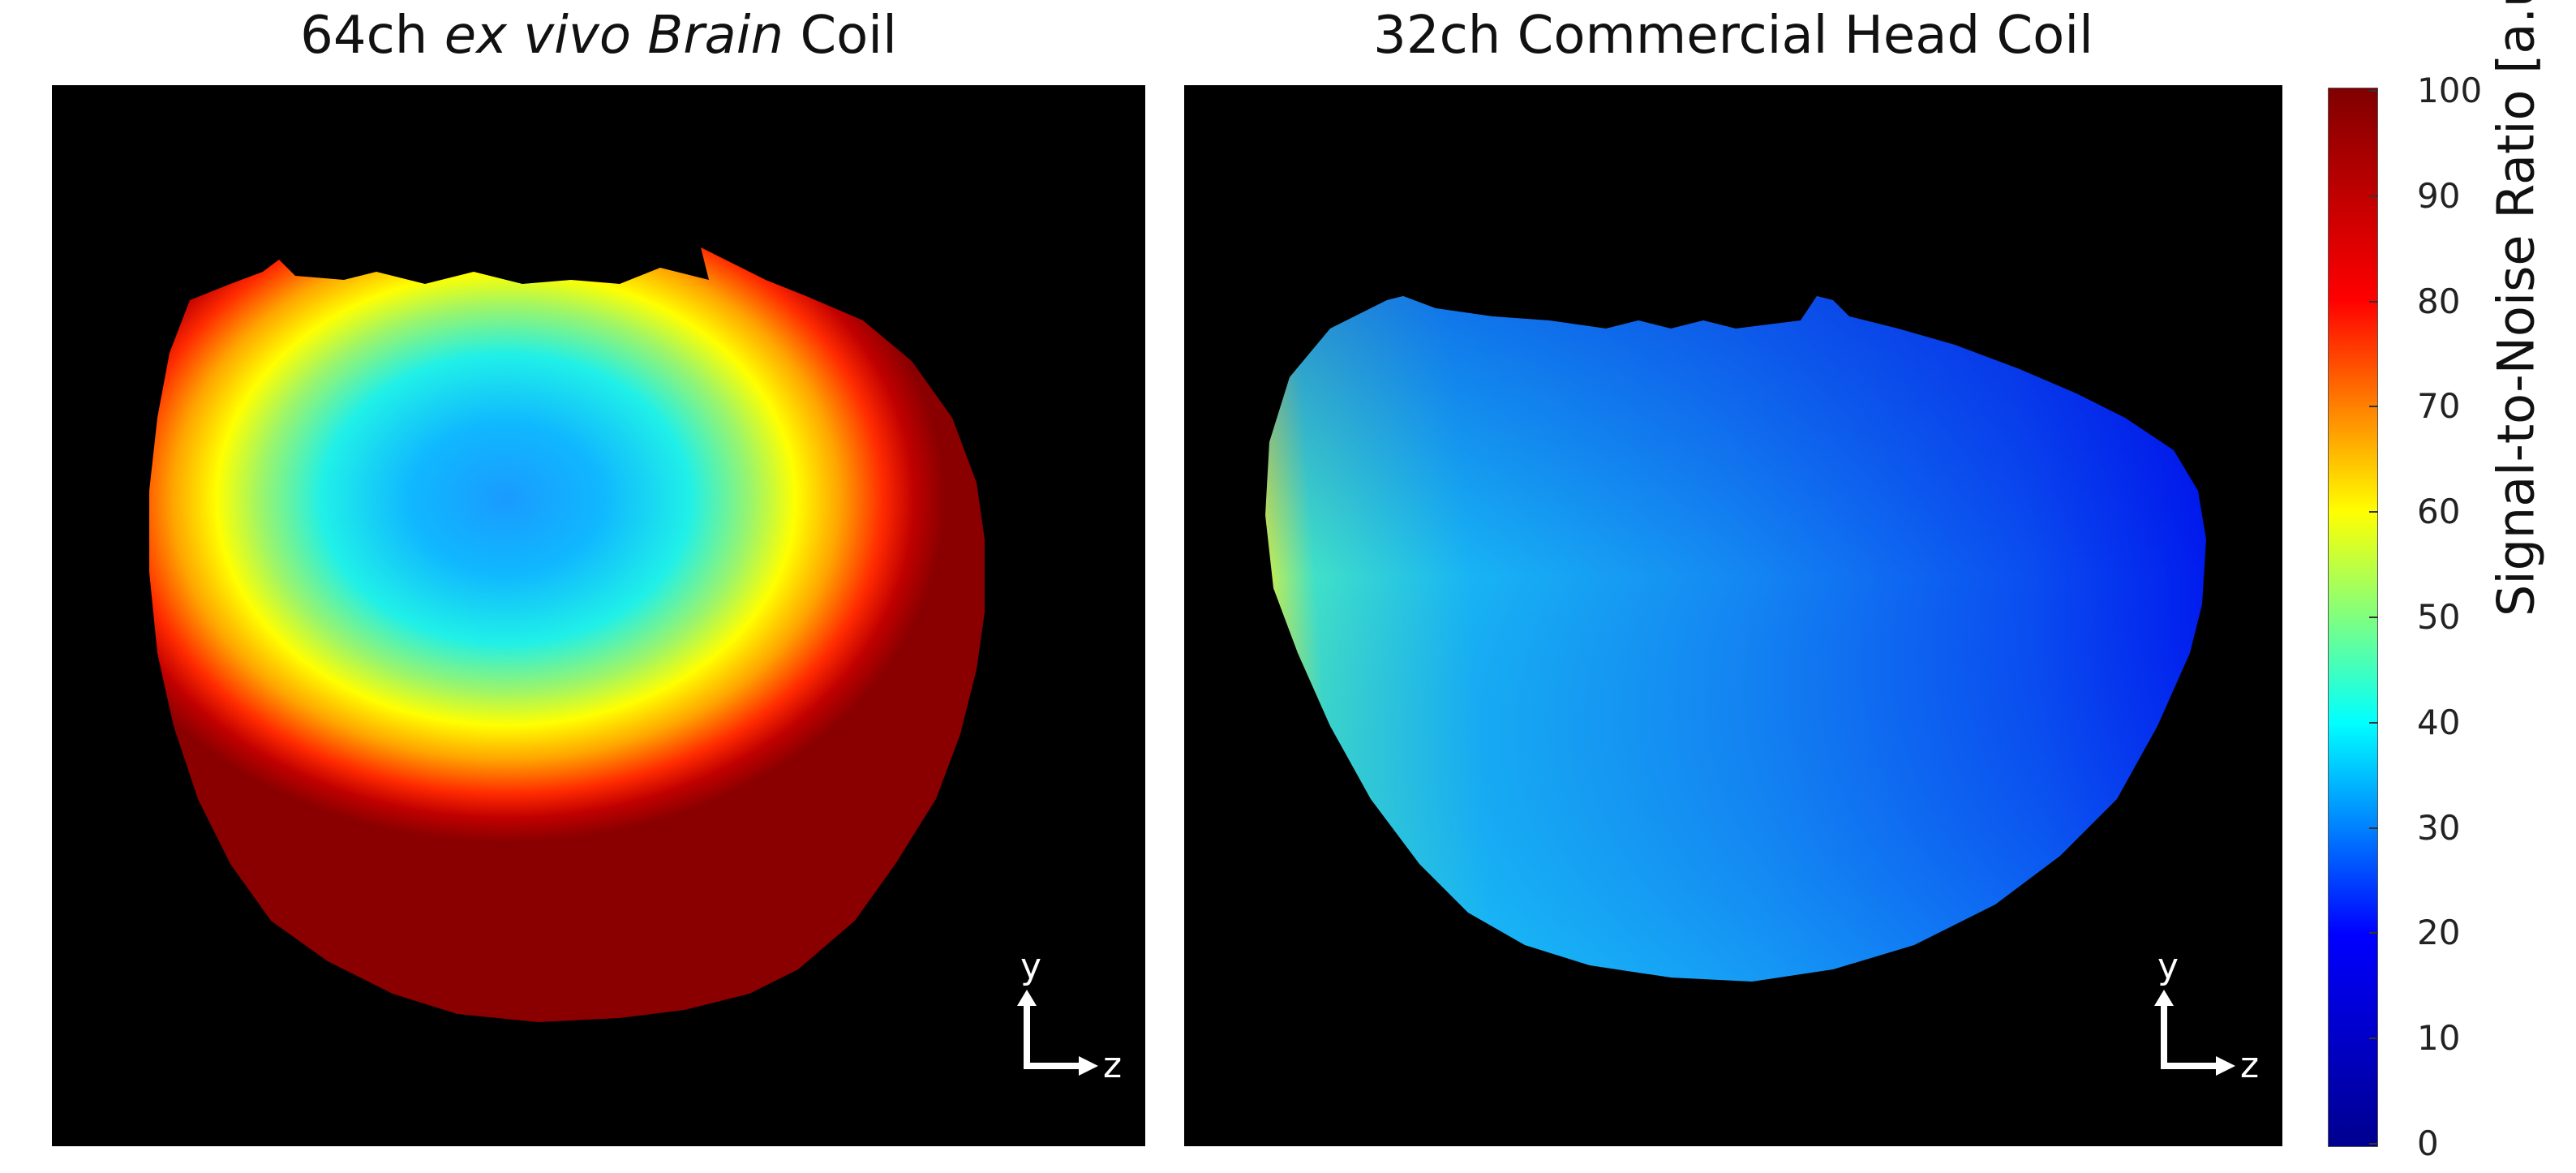 Image resolution: width=2576 pixels, height=1173 pixels. What do you see at coordinates (364, 36) in the screenshot?
I see `left-title-prefix: 64ch` at bounding box center [364, 36].